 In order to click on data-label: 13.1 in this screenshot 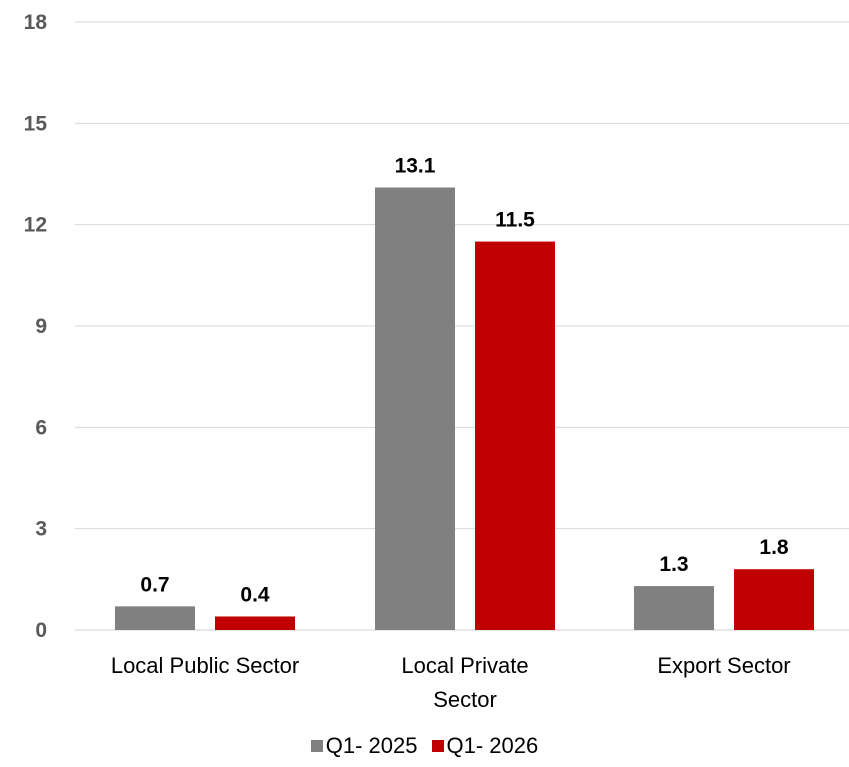, I will do `click(415, 166)`.